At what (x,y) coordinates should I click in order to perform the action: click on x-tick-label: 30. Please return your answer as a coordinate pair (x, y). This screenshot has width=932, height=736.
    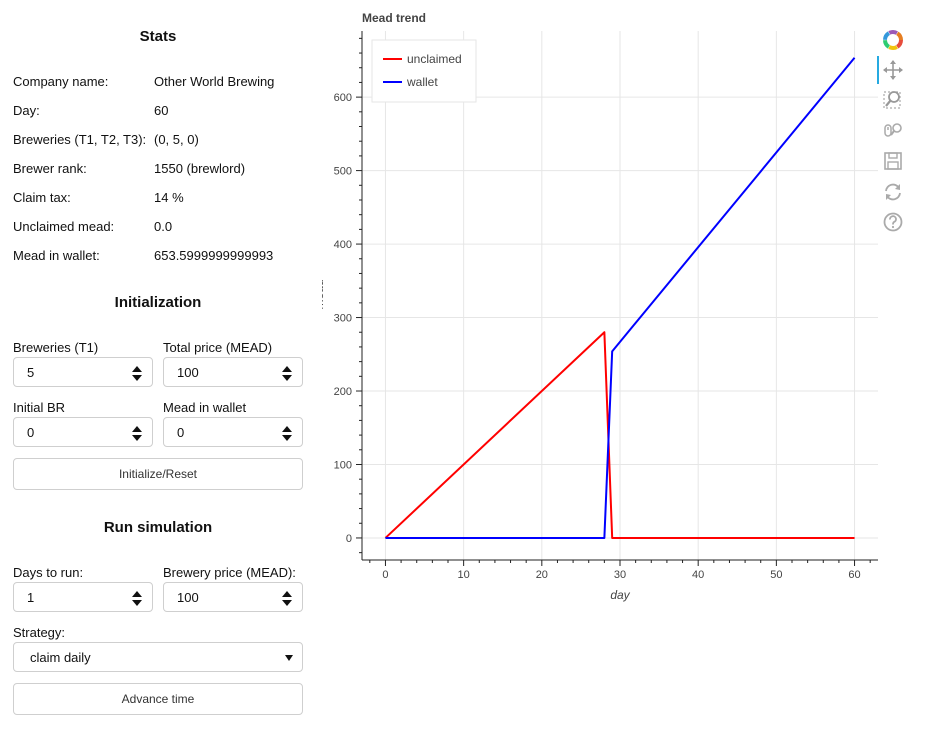
    Looking at the image, I should click on (620, 575).